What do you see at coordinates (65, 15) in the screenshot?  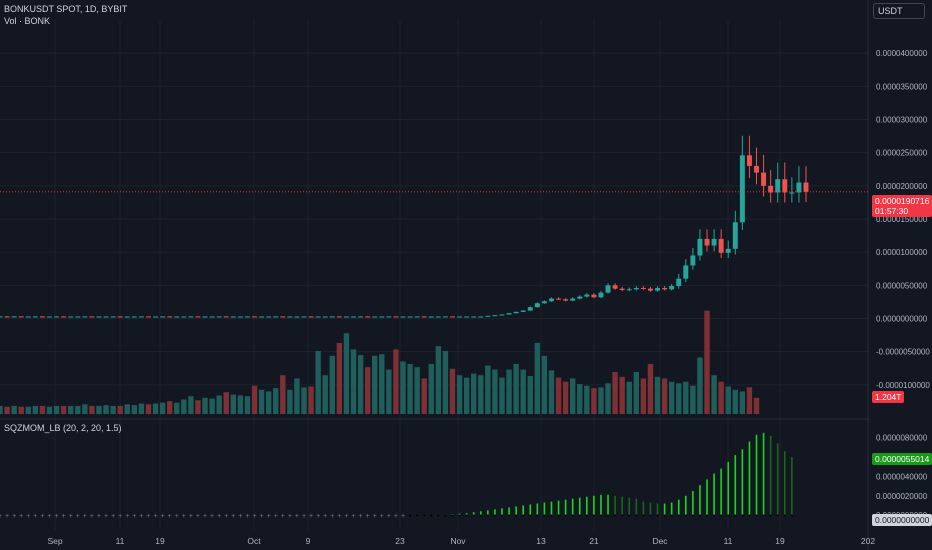 I see `chart-legend: BONKUSDT SPOT, 1D, BYBIT Vol · BONK` at bounding box center [65, 15].